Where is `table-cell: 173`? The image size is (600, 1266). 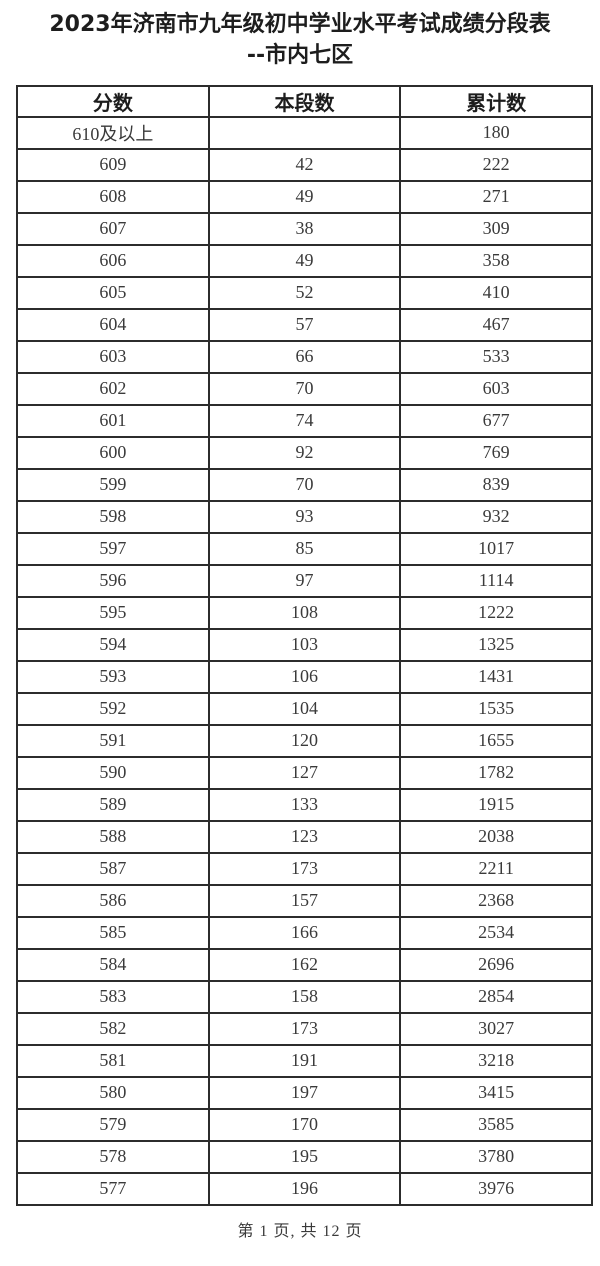
table-cell: 173 is located at coordinates (304, 868).